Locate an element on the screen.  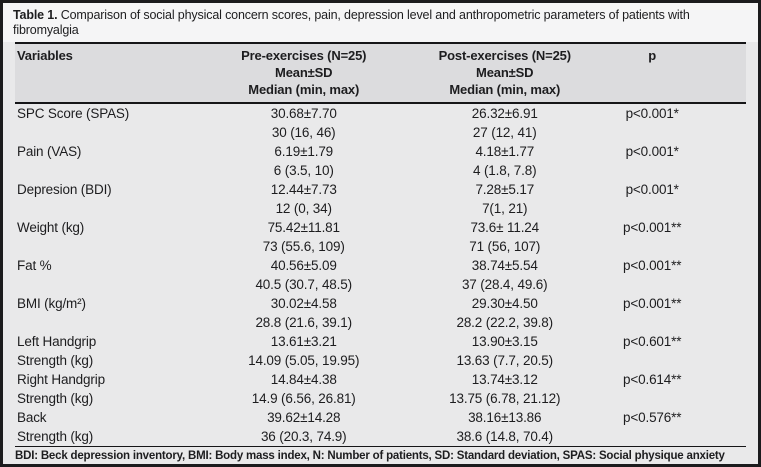
mean-sd-value: 38.16±13.86 is located at coordinates (505, 417).